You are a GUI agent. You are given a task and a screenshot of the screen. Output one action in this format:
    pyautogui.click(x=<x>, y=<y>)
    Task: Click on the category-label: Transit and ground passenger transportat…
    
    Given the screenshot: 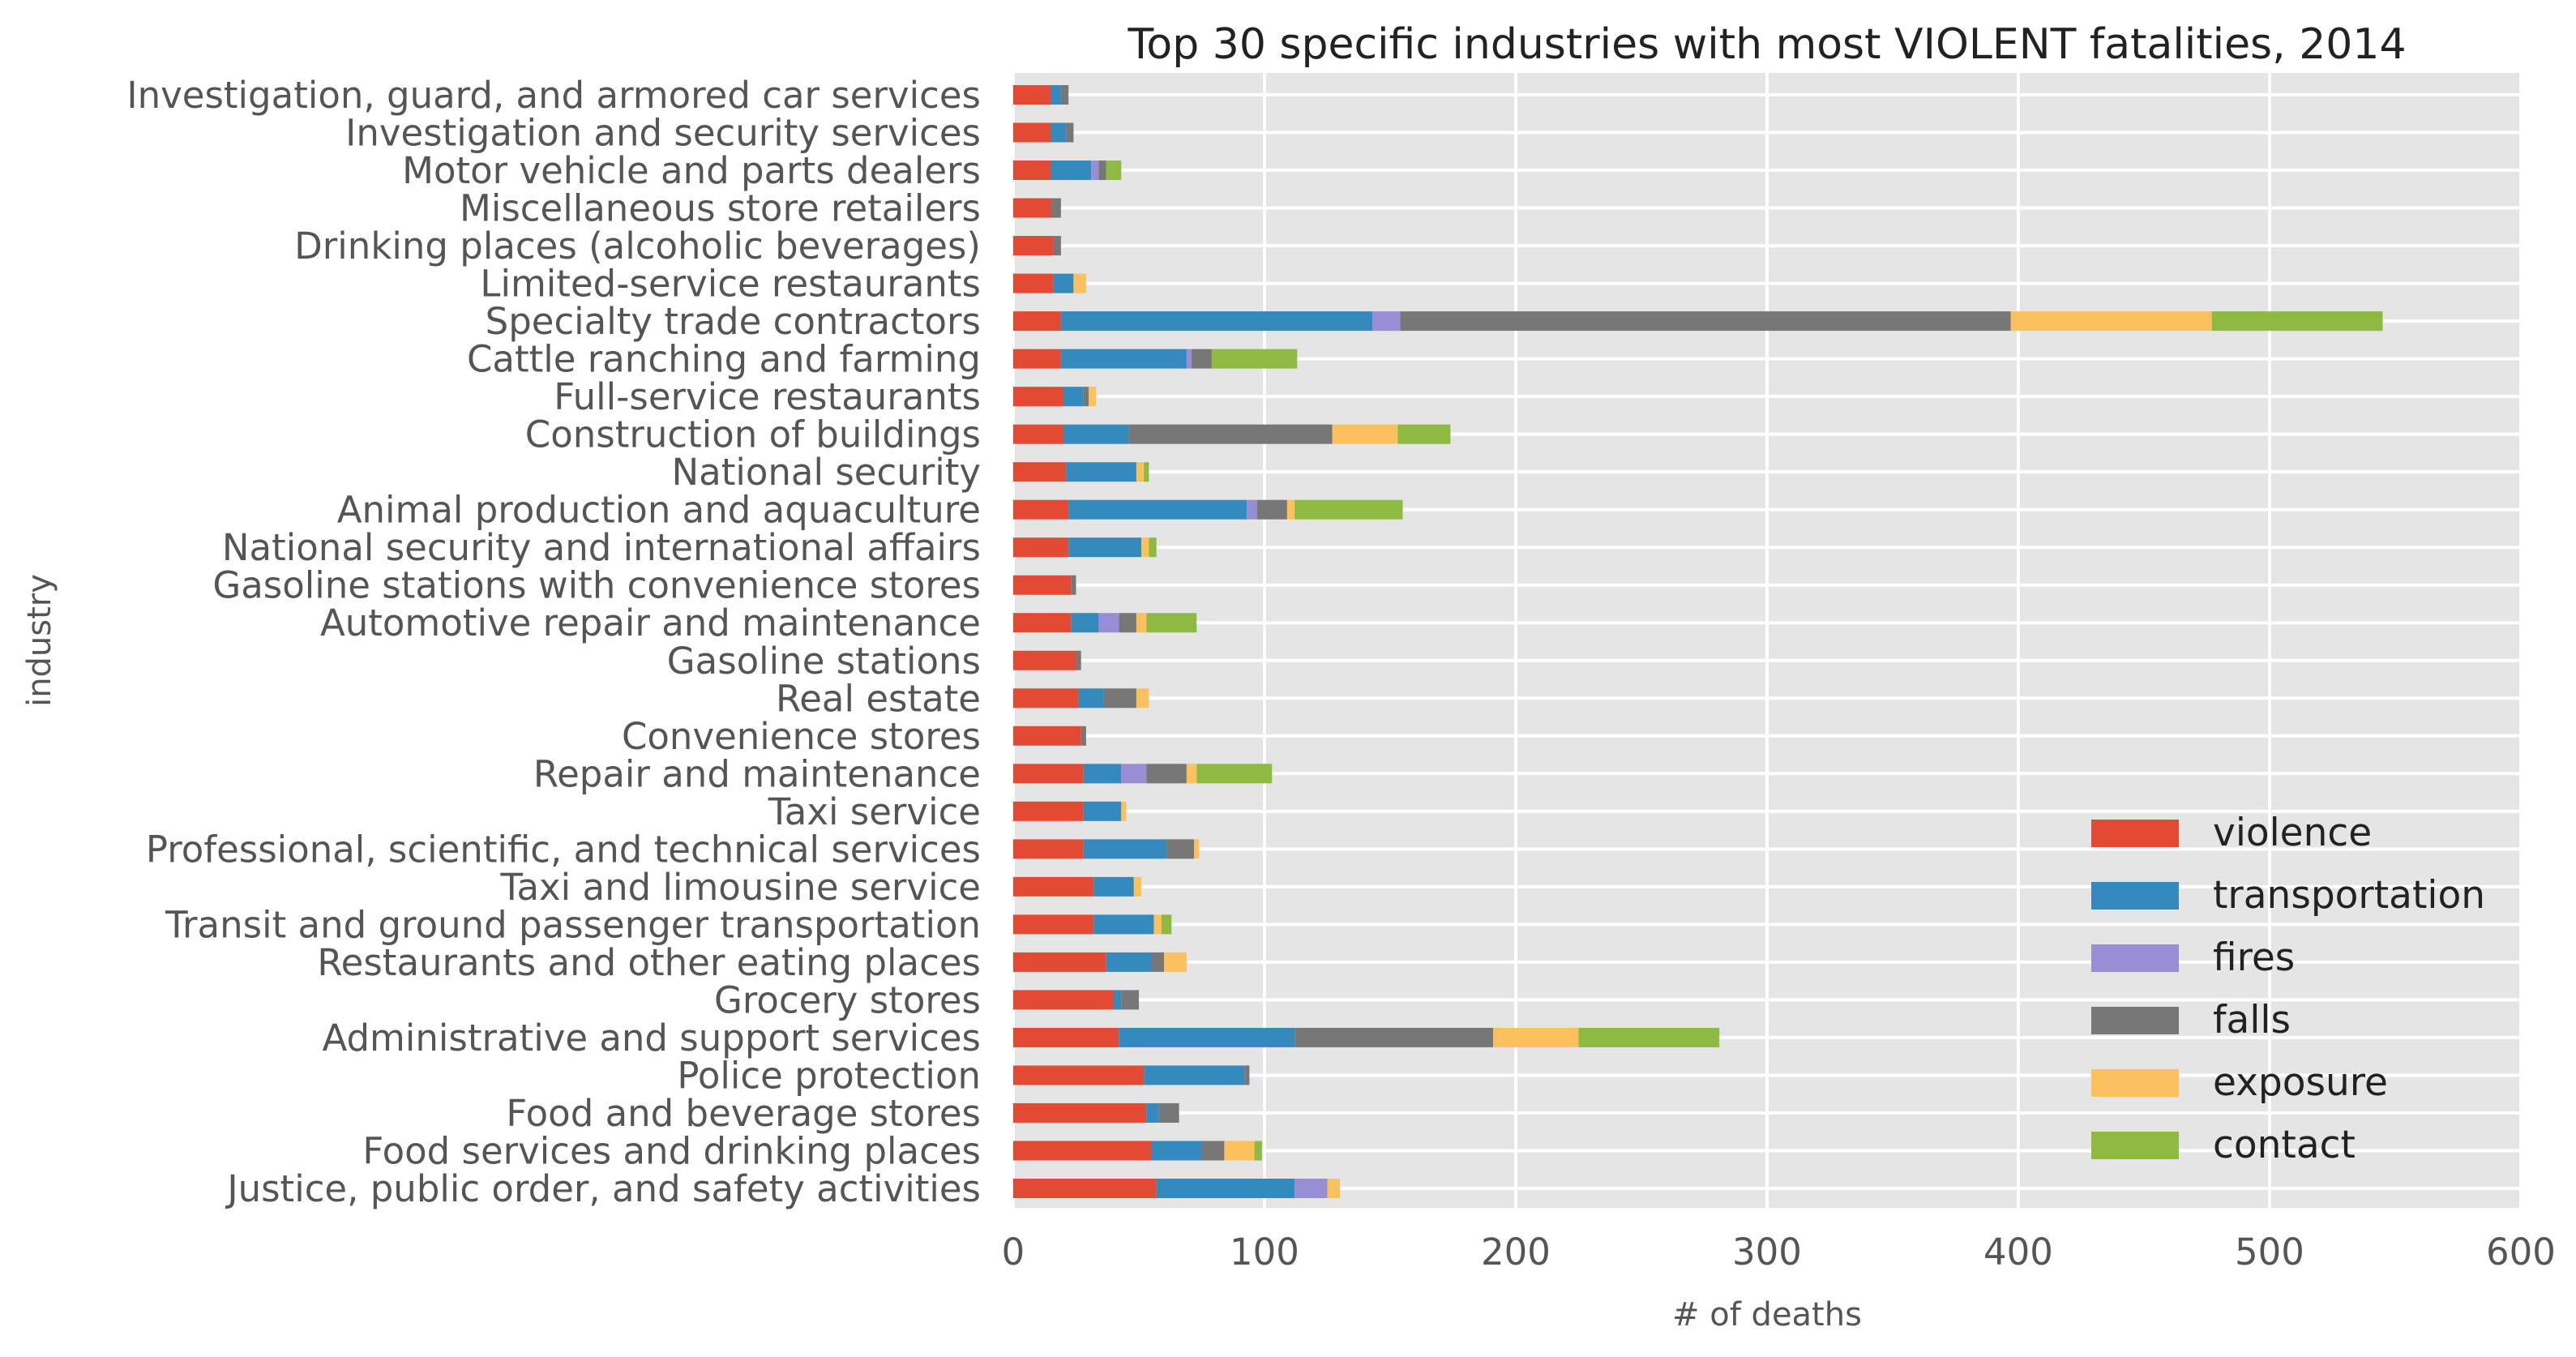 What is the action you would take?
    pyautogui.click(x=573, y=924)
    